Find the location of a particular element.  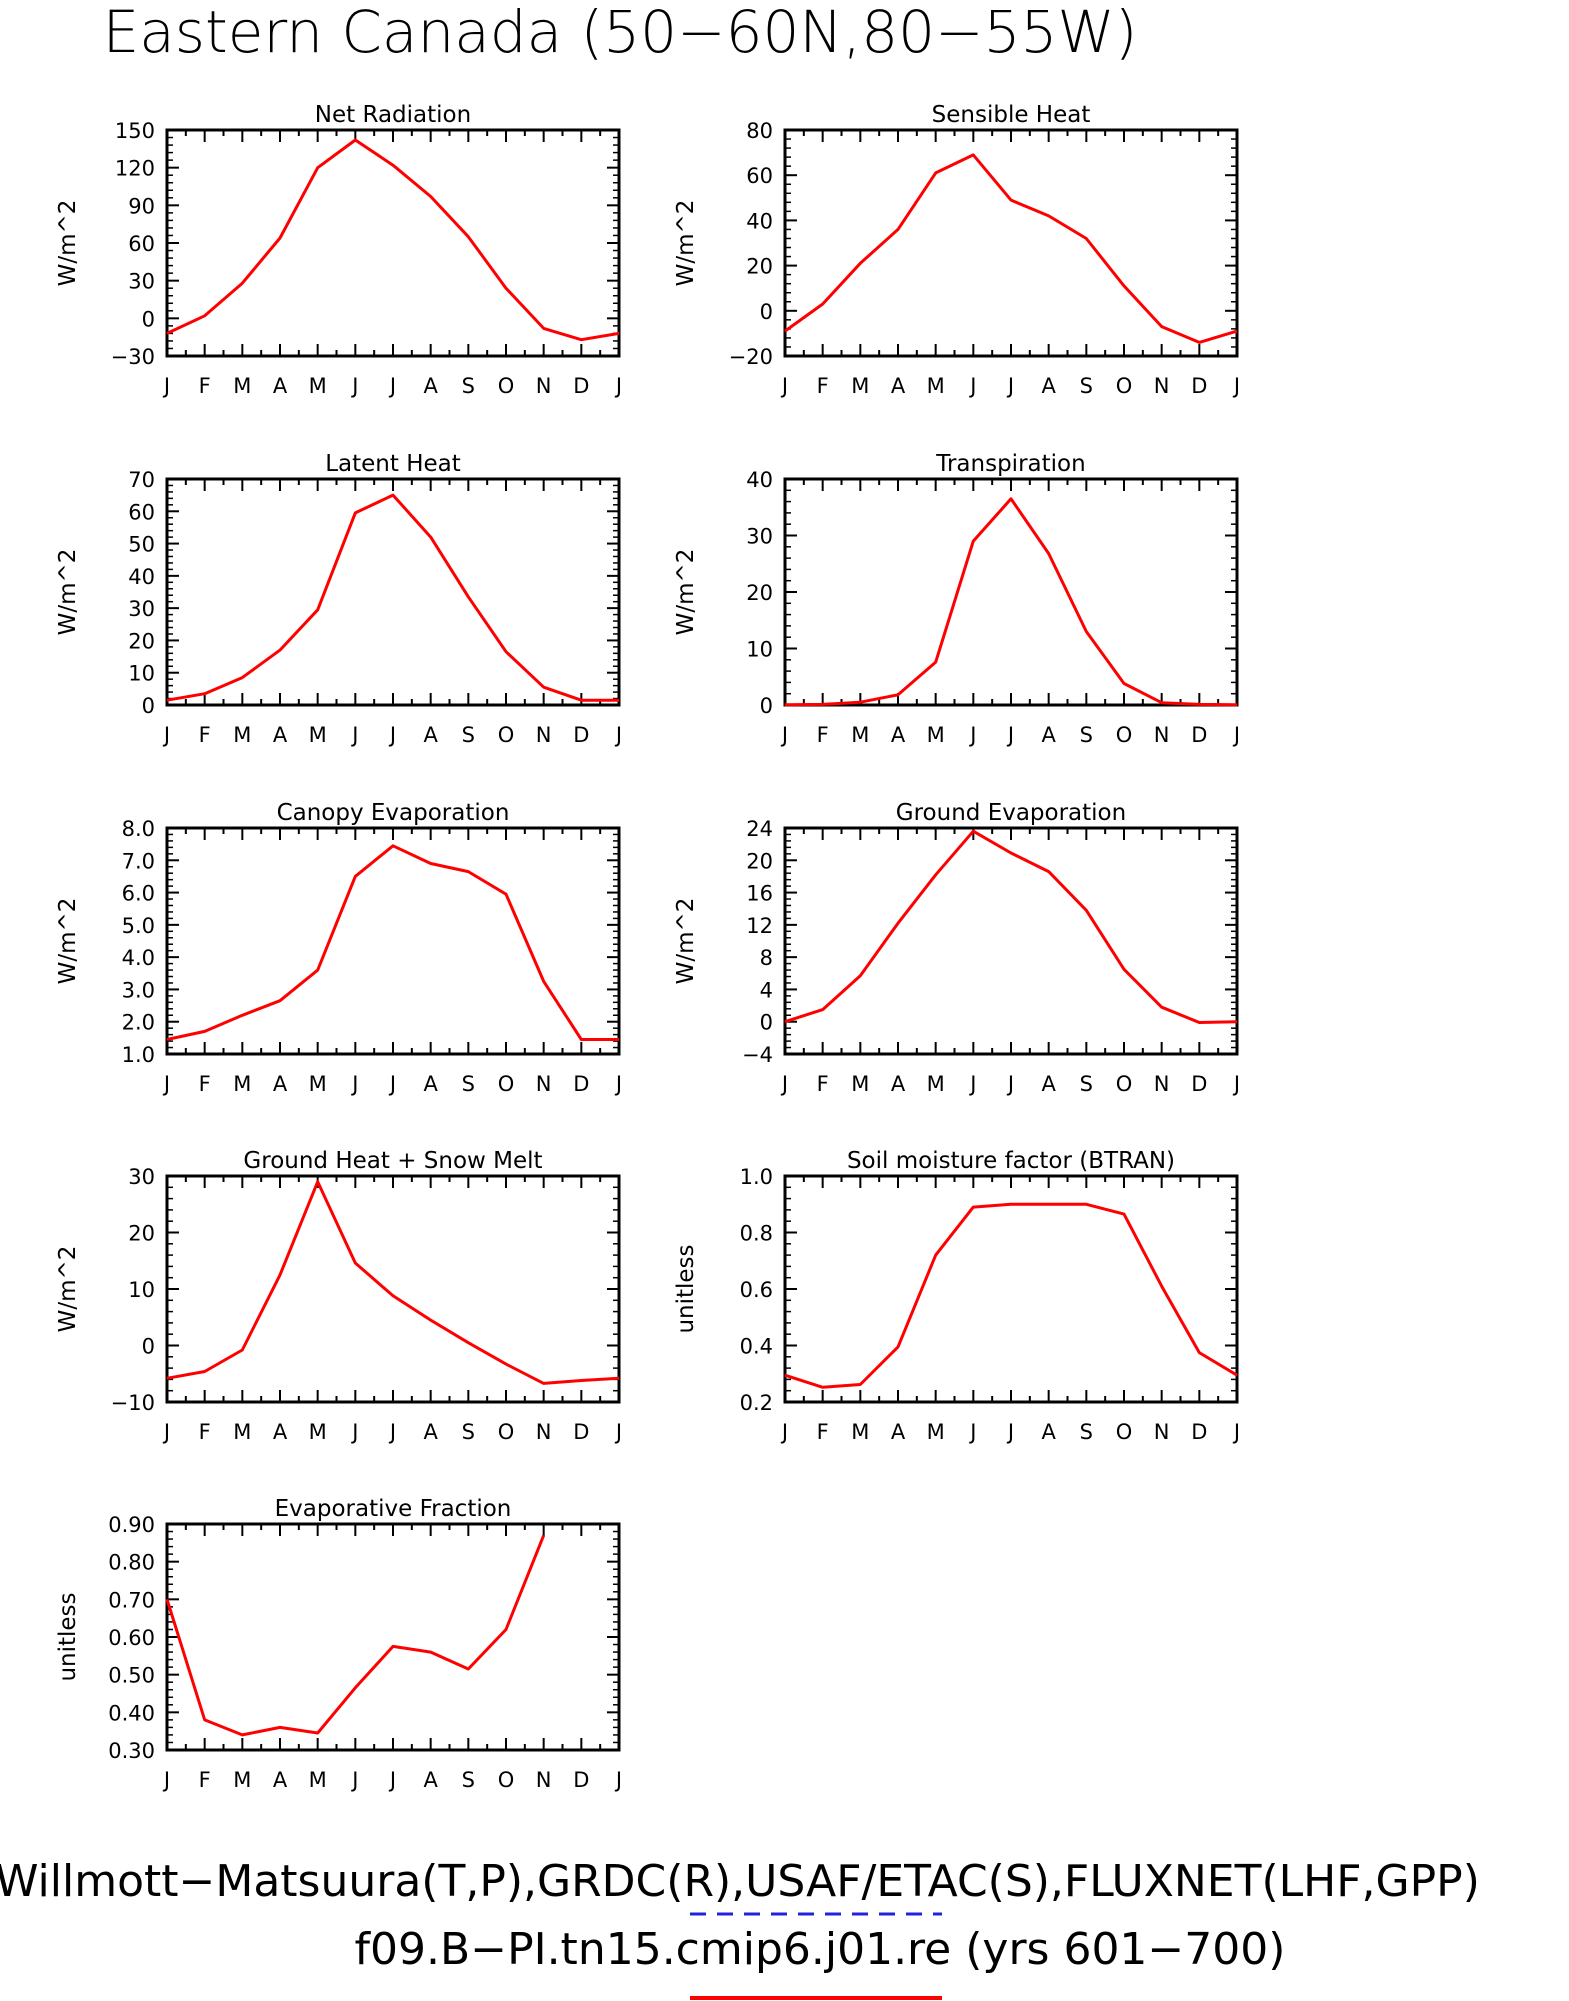

panel-title: Latent Heat is located at coordinates (393, 464).